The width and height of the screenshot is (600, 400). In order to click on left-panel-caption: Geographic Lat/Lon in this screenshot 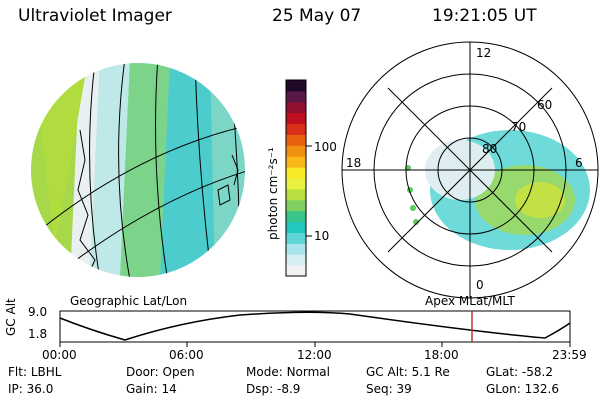, I will do `click(129, 301)`.